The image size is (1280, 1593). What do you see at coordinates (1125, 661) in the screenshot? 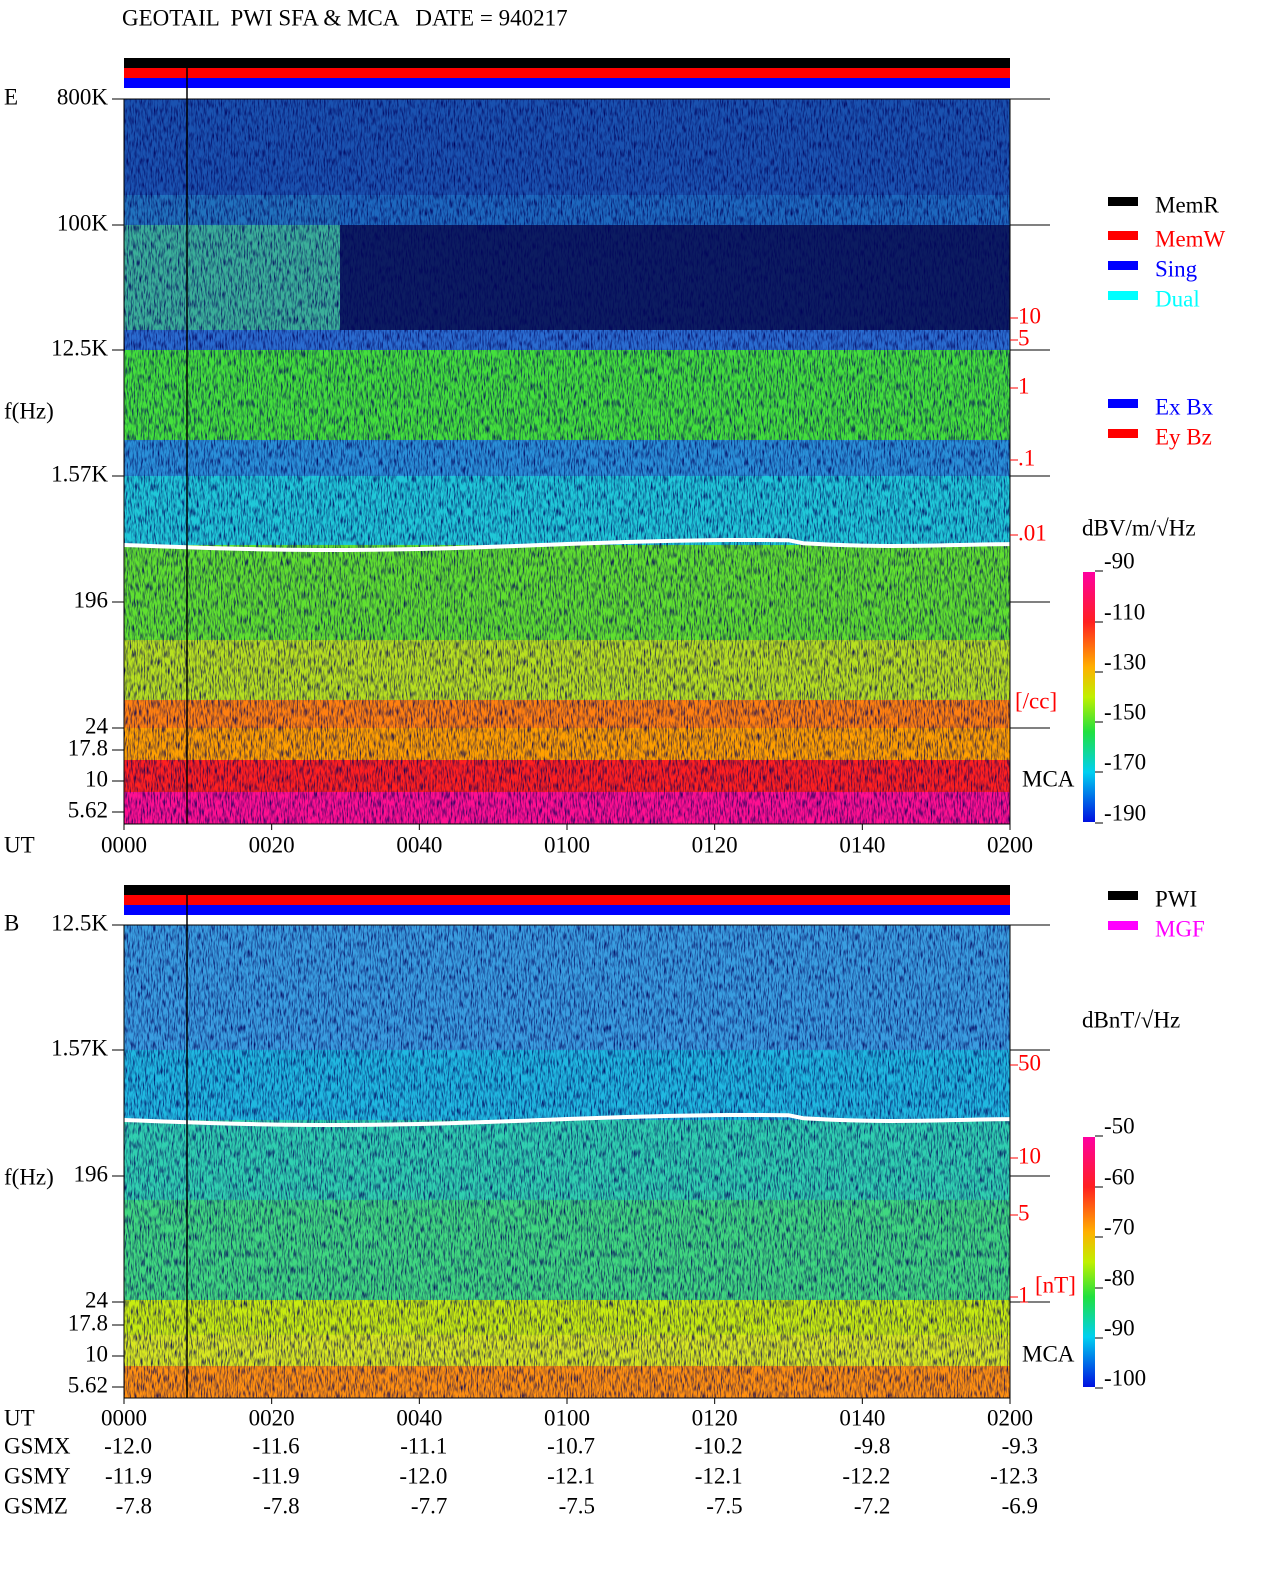
I see `colorbar-label: -130` at bounding box center [1125, 661].